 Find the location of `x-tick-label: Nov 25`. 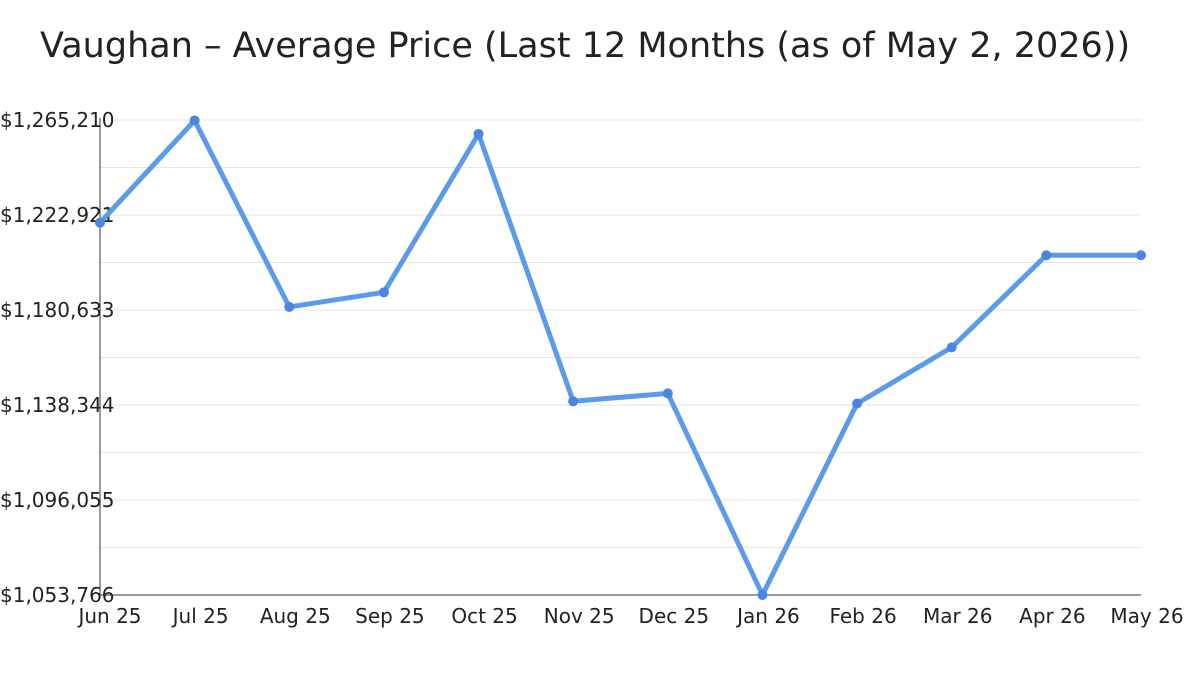

x-tick-label: Nov 25 is located at coordinates (579, 616).